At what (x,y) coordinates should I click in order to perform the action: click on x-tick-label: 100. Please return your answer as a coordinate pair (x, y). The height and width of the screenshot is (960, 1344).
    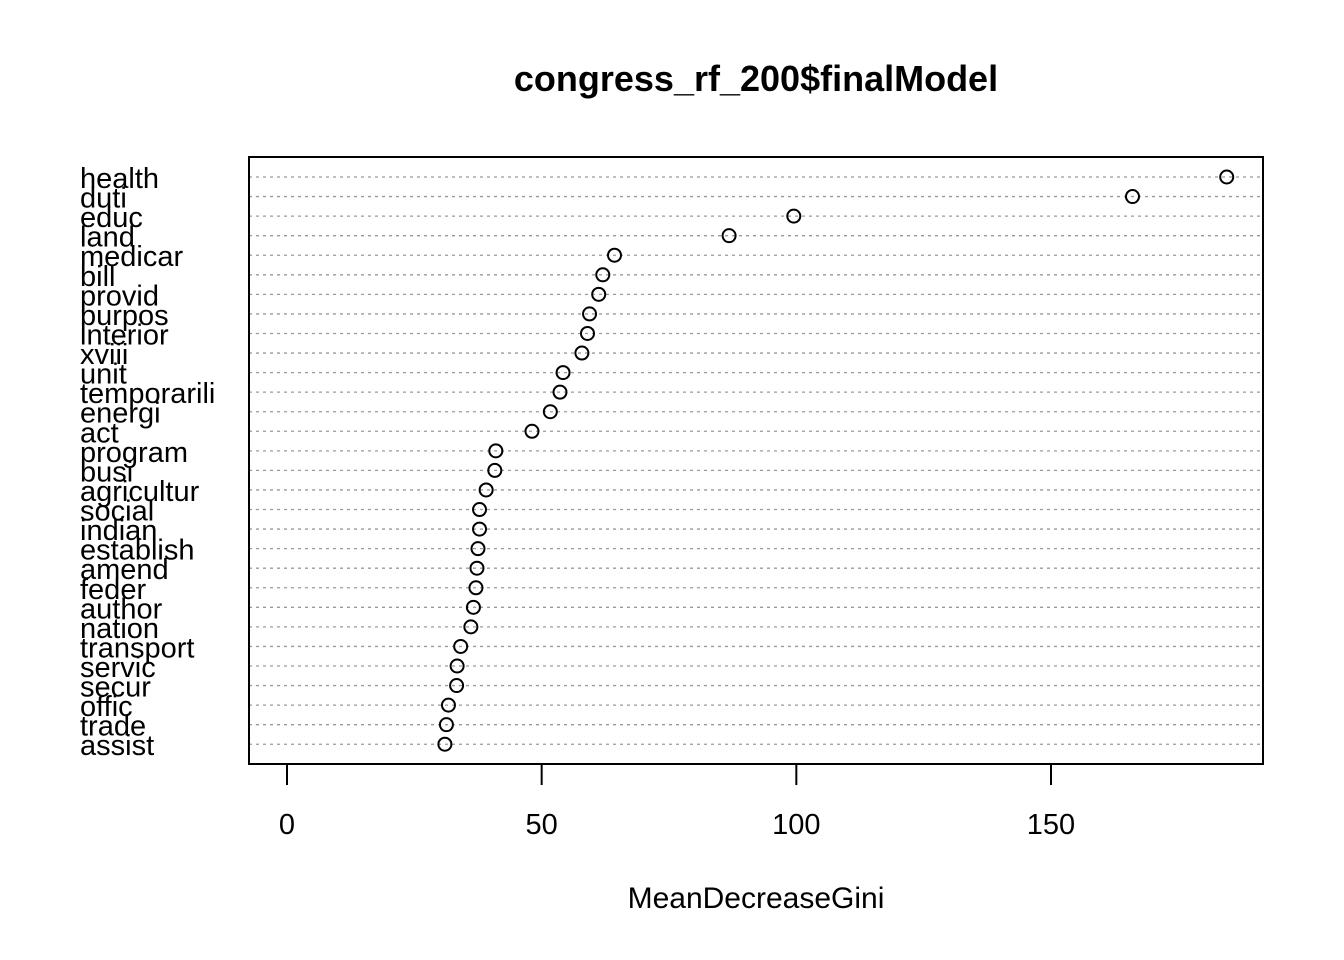
    Looking at the image, I should click on (796, 825).